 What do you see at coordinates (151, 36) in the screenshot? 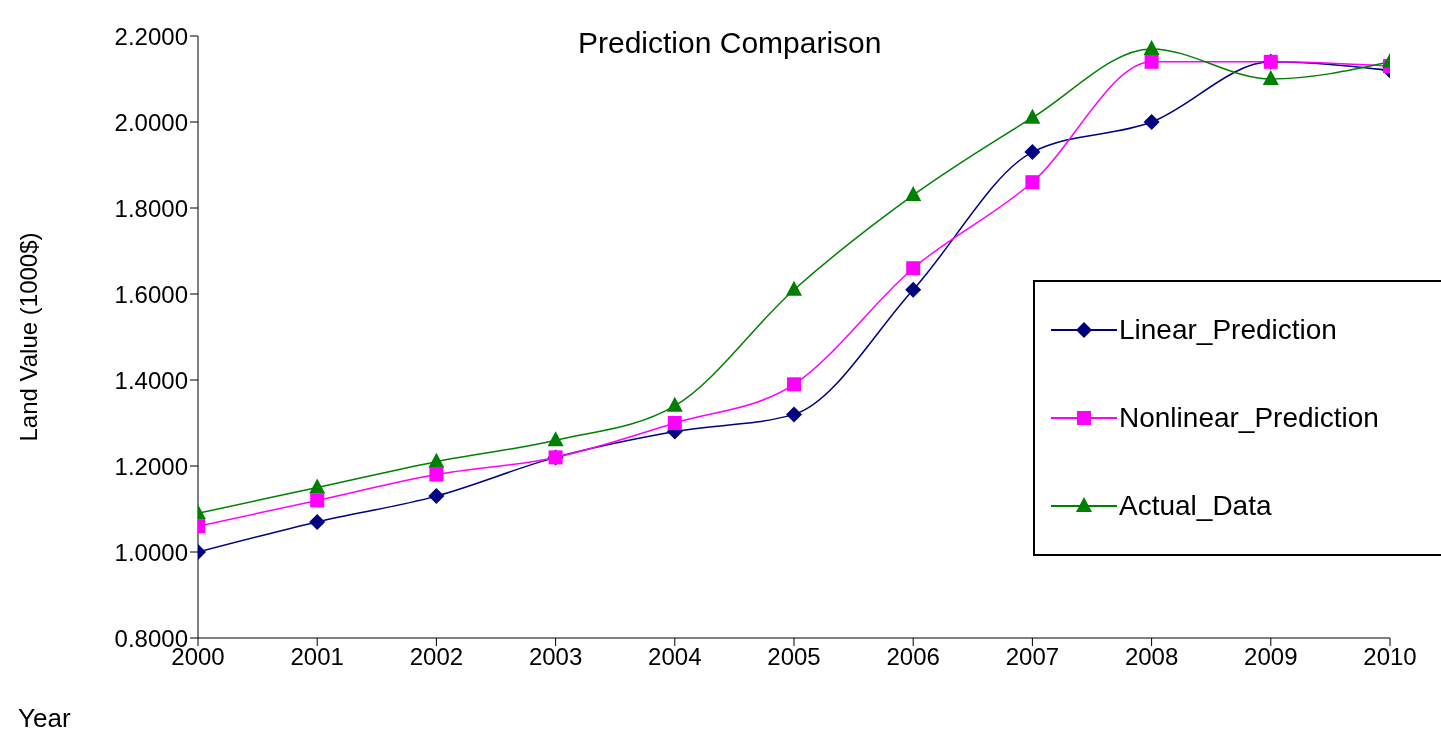
I see `y-tick-label: 2.2000` at bounding box center [151, 36].